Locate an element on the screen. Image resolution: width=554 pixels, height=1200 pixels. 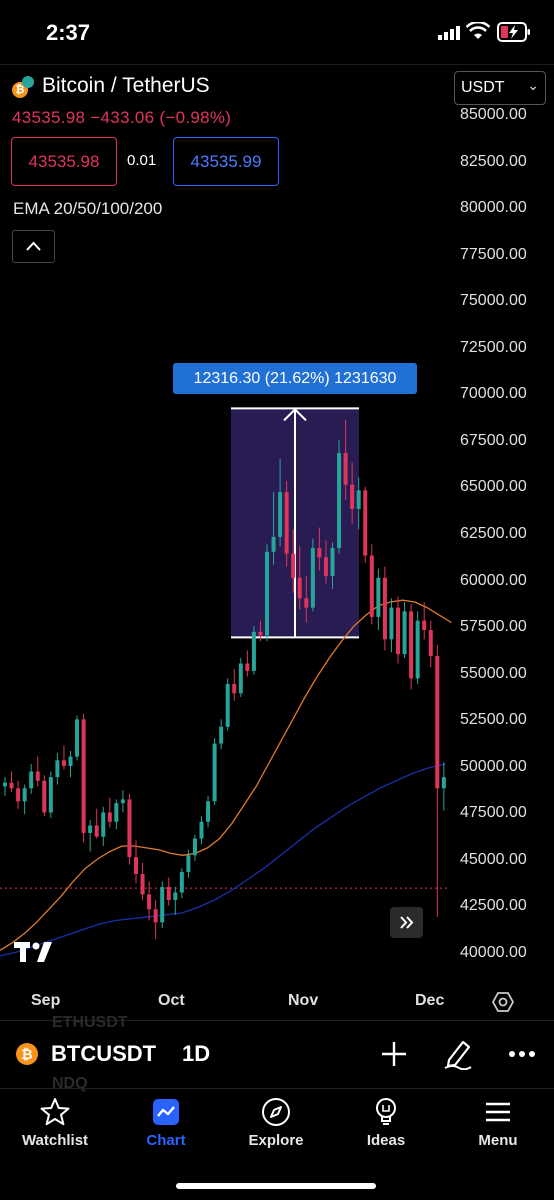
tab-explore: Explore is located at coordinates (276, 1122).